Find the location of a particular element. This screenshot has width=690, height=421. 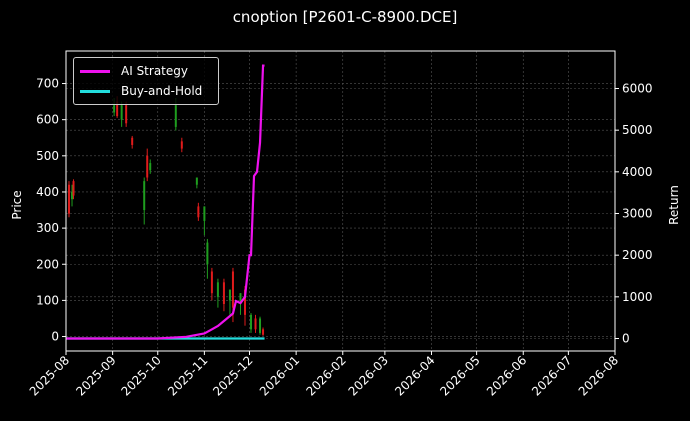

legend: AI Strategy Buy-and-Hold is located at coordinates (146, 81).